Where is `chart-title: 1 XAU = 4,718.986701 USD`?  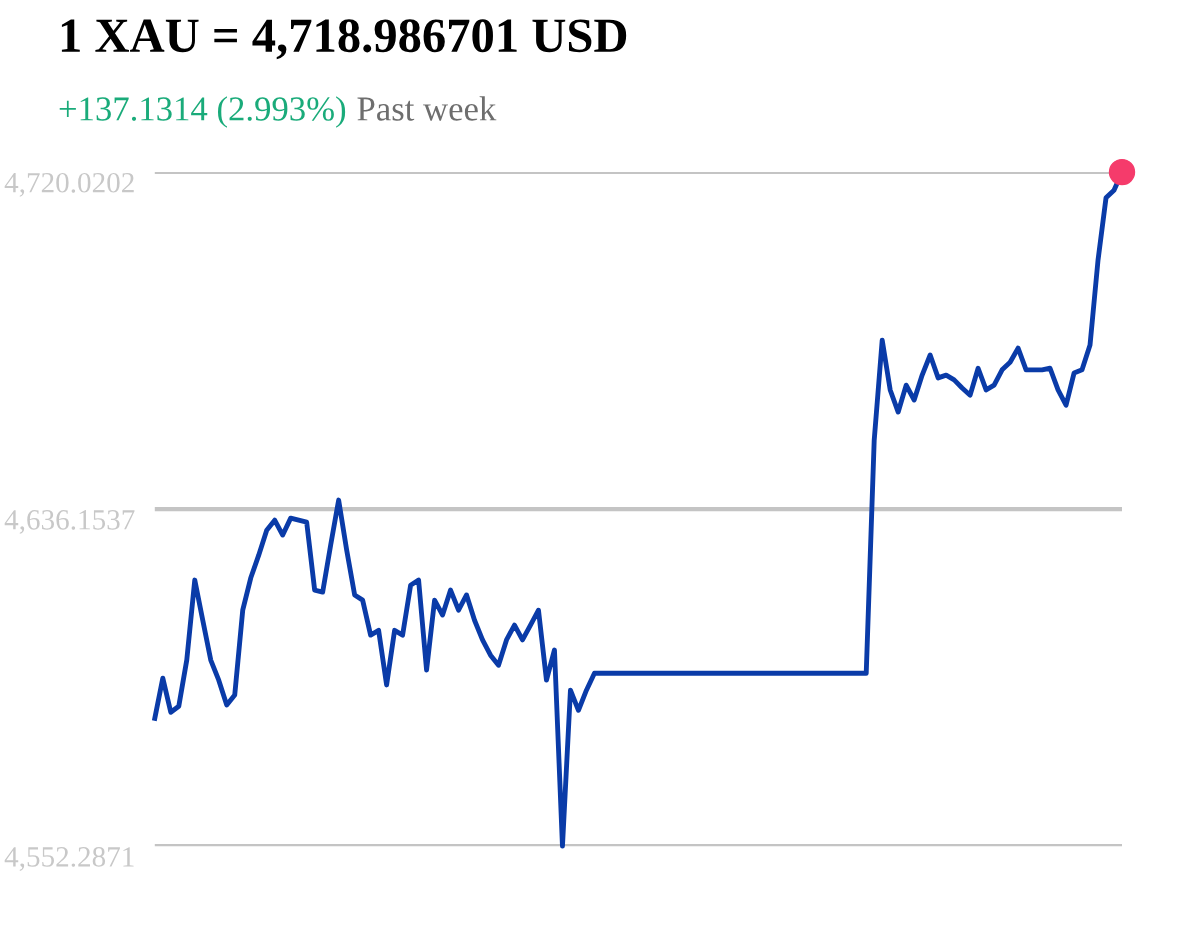 chart-title: 1 XAU = 4,718.986701 USD is located at coordinates (344, 39).